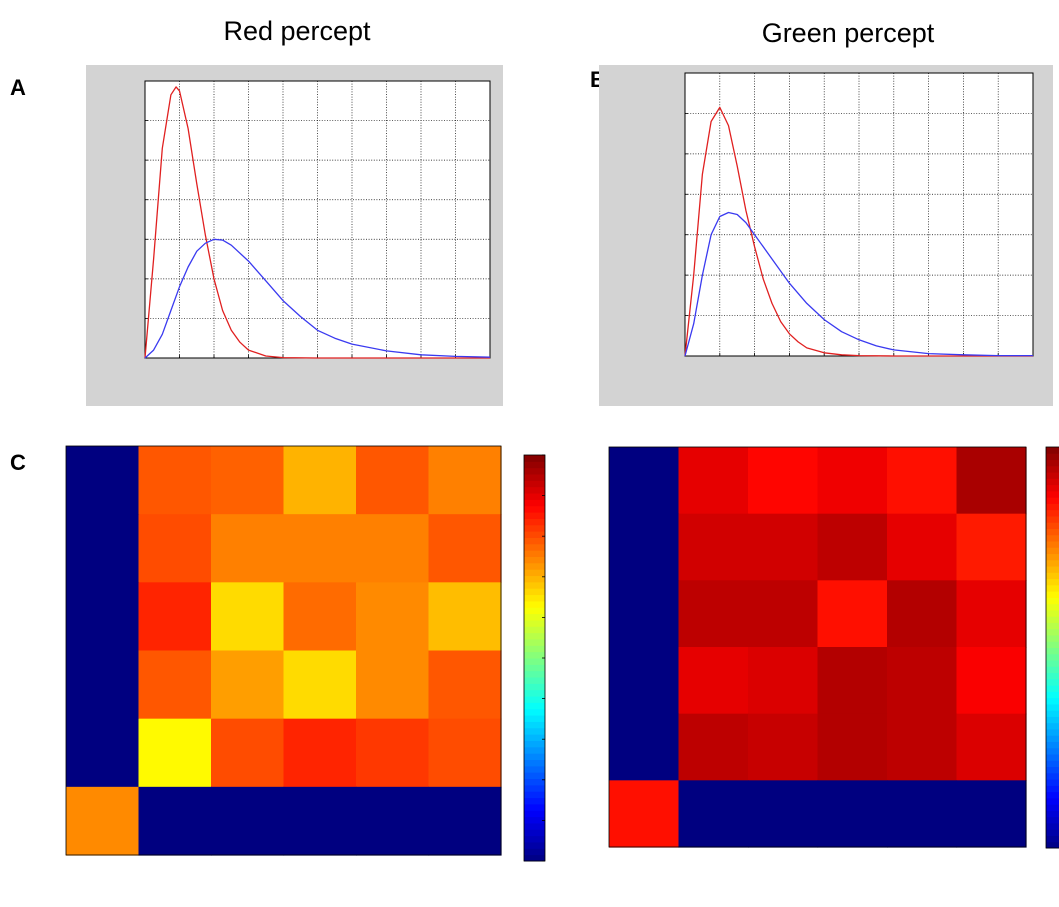 Image resolution: width=1059 pixels, height=907 pixels. What do you see at coordinates (18, 462) in the screenshot?
I see `panel-letter-c: C` at bounding box center [18, 462].